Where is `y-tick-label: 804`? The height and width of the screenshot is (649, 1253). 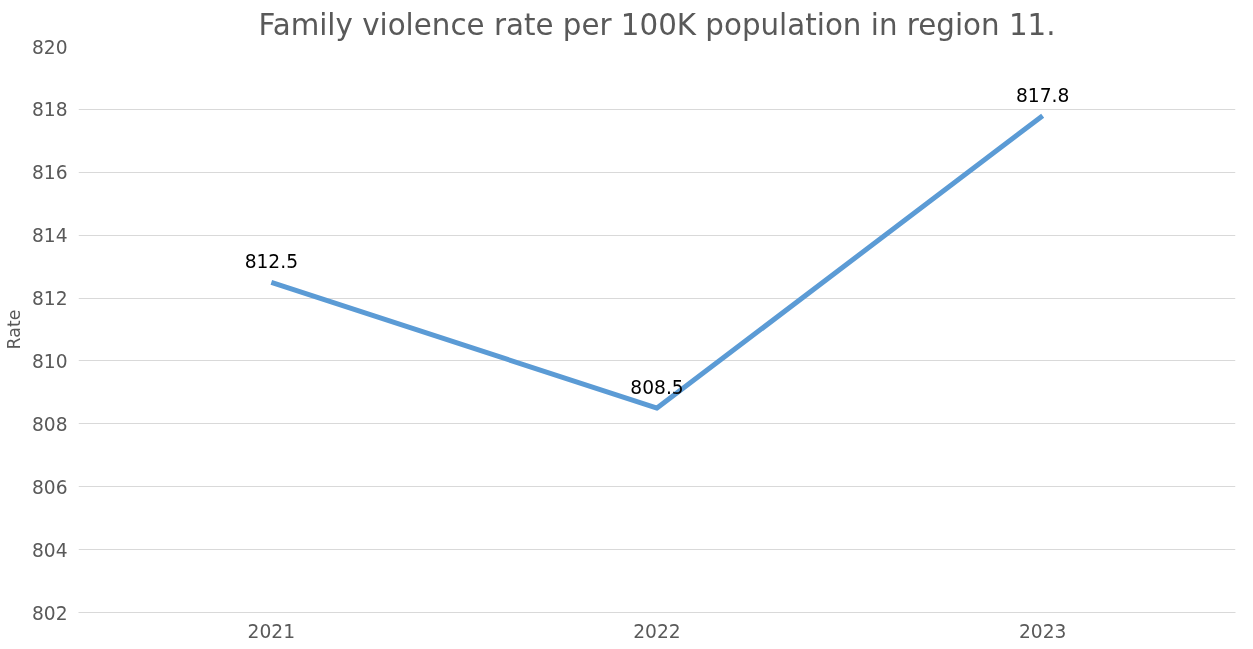 y-tick-label: 804 is located at coordinates (49, 550).